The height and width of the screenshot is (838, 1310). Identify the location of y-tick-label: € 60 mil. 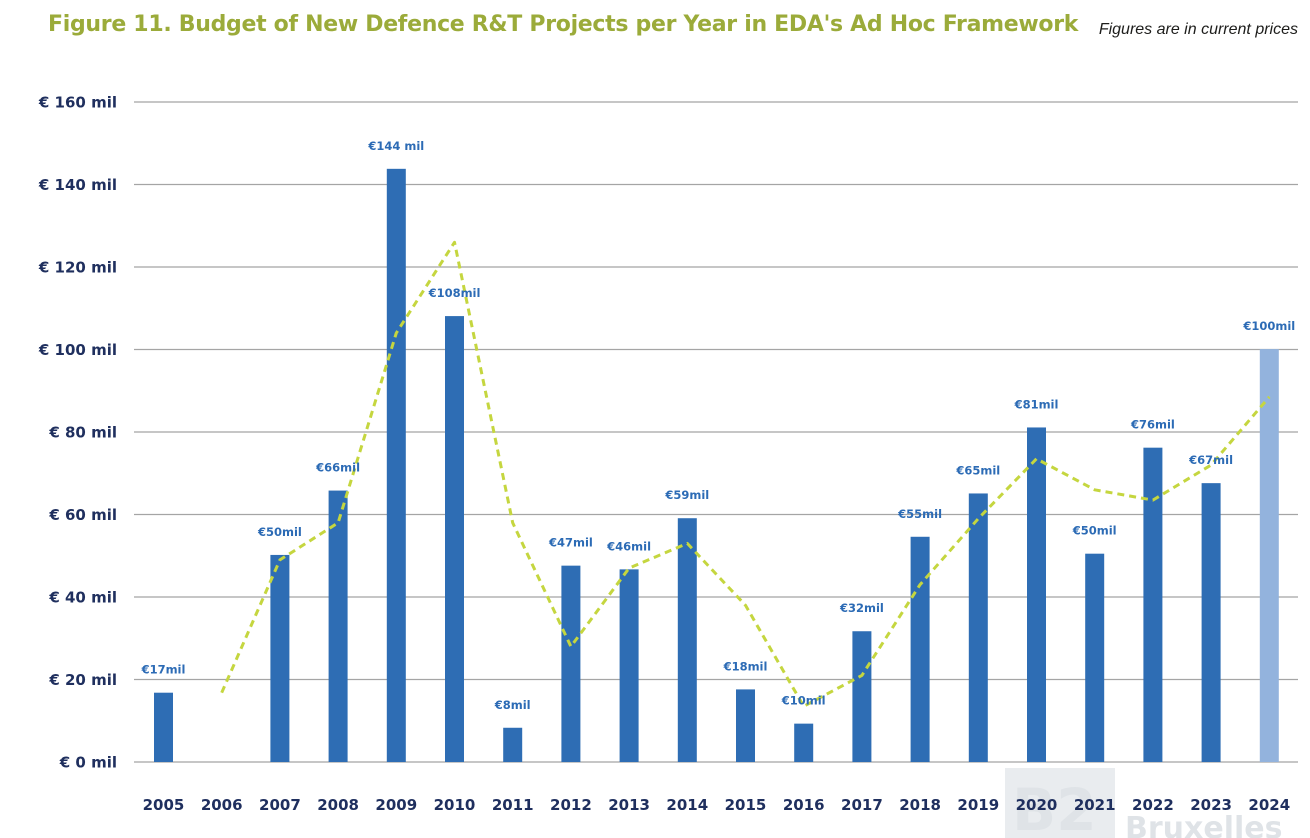
(82, 515).